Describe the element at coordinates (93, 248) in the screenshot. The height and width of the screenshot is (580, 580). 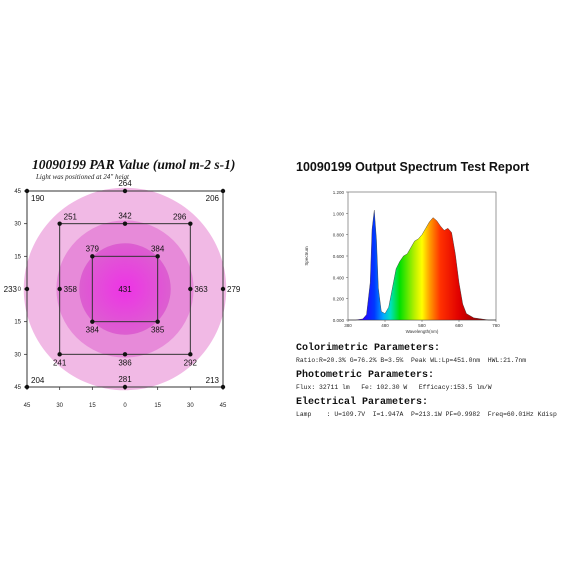
I see `par-value-label: 379` at that location.